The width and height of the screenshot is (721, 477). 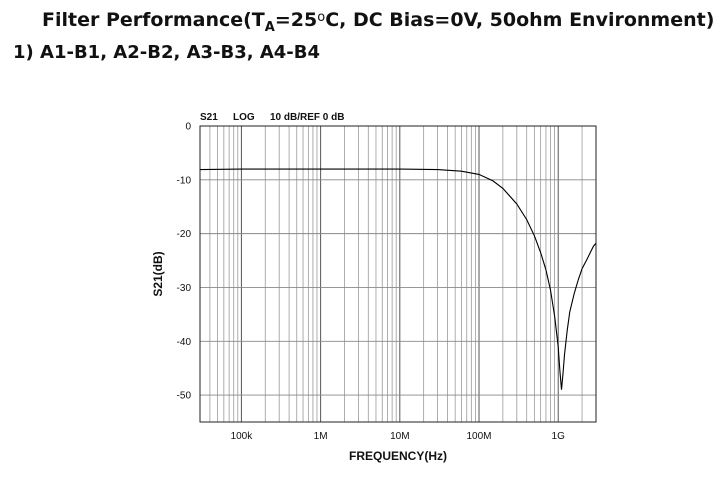 I want to click on plot-header: S21 LOG 10 dB/REF 0 dB, so click(x=272, y=117).